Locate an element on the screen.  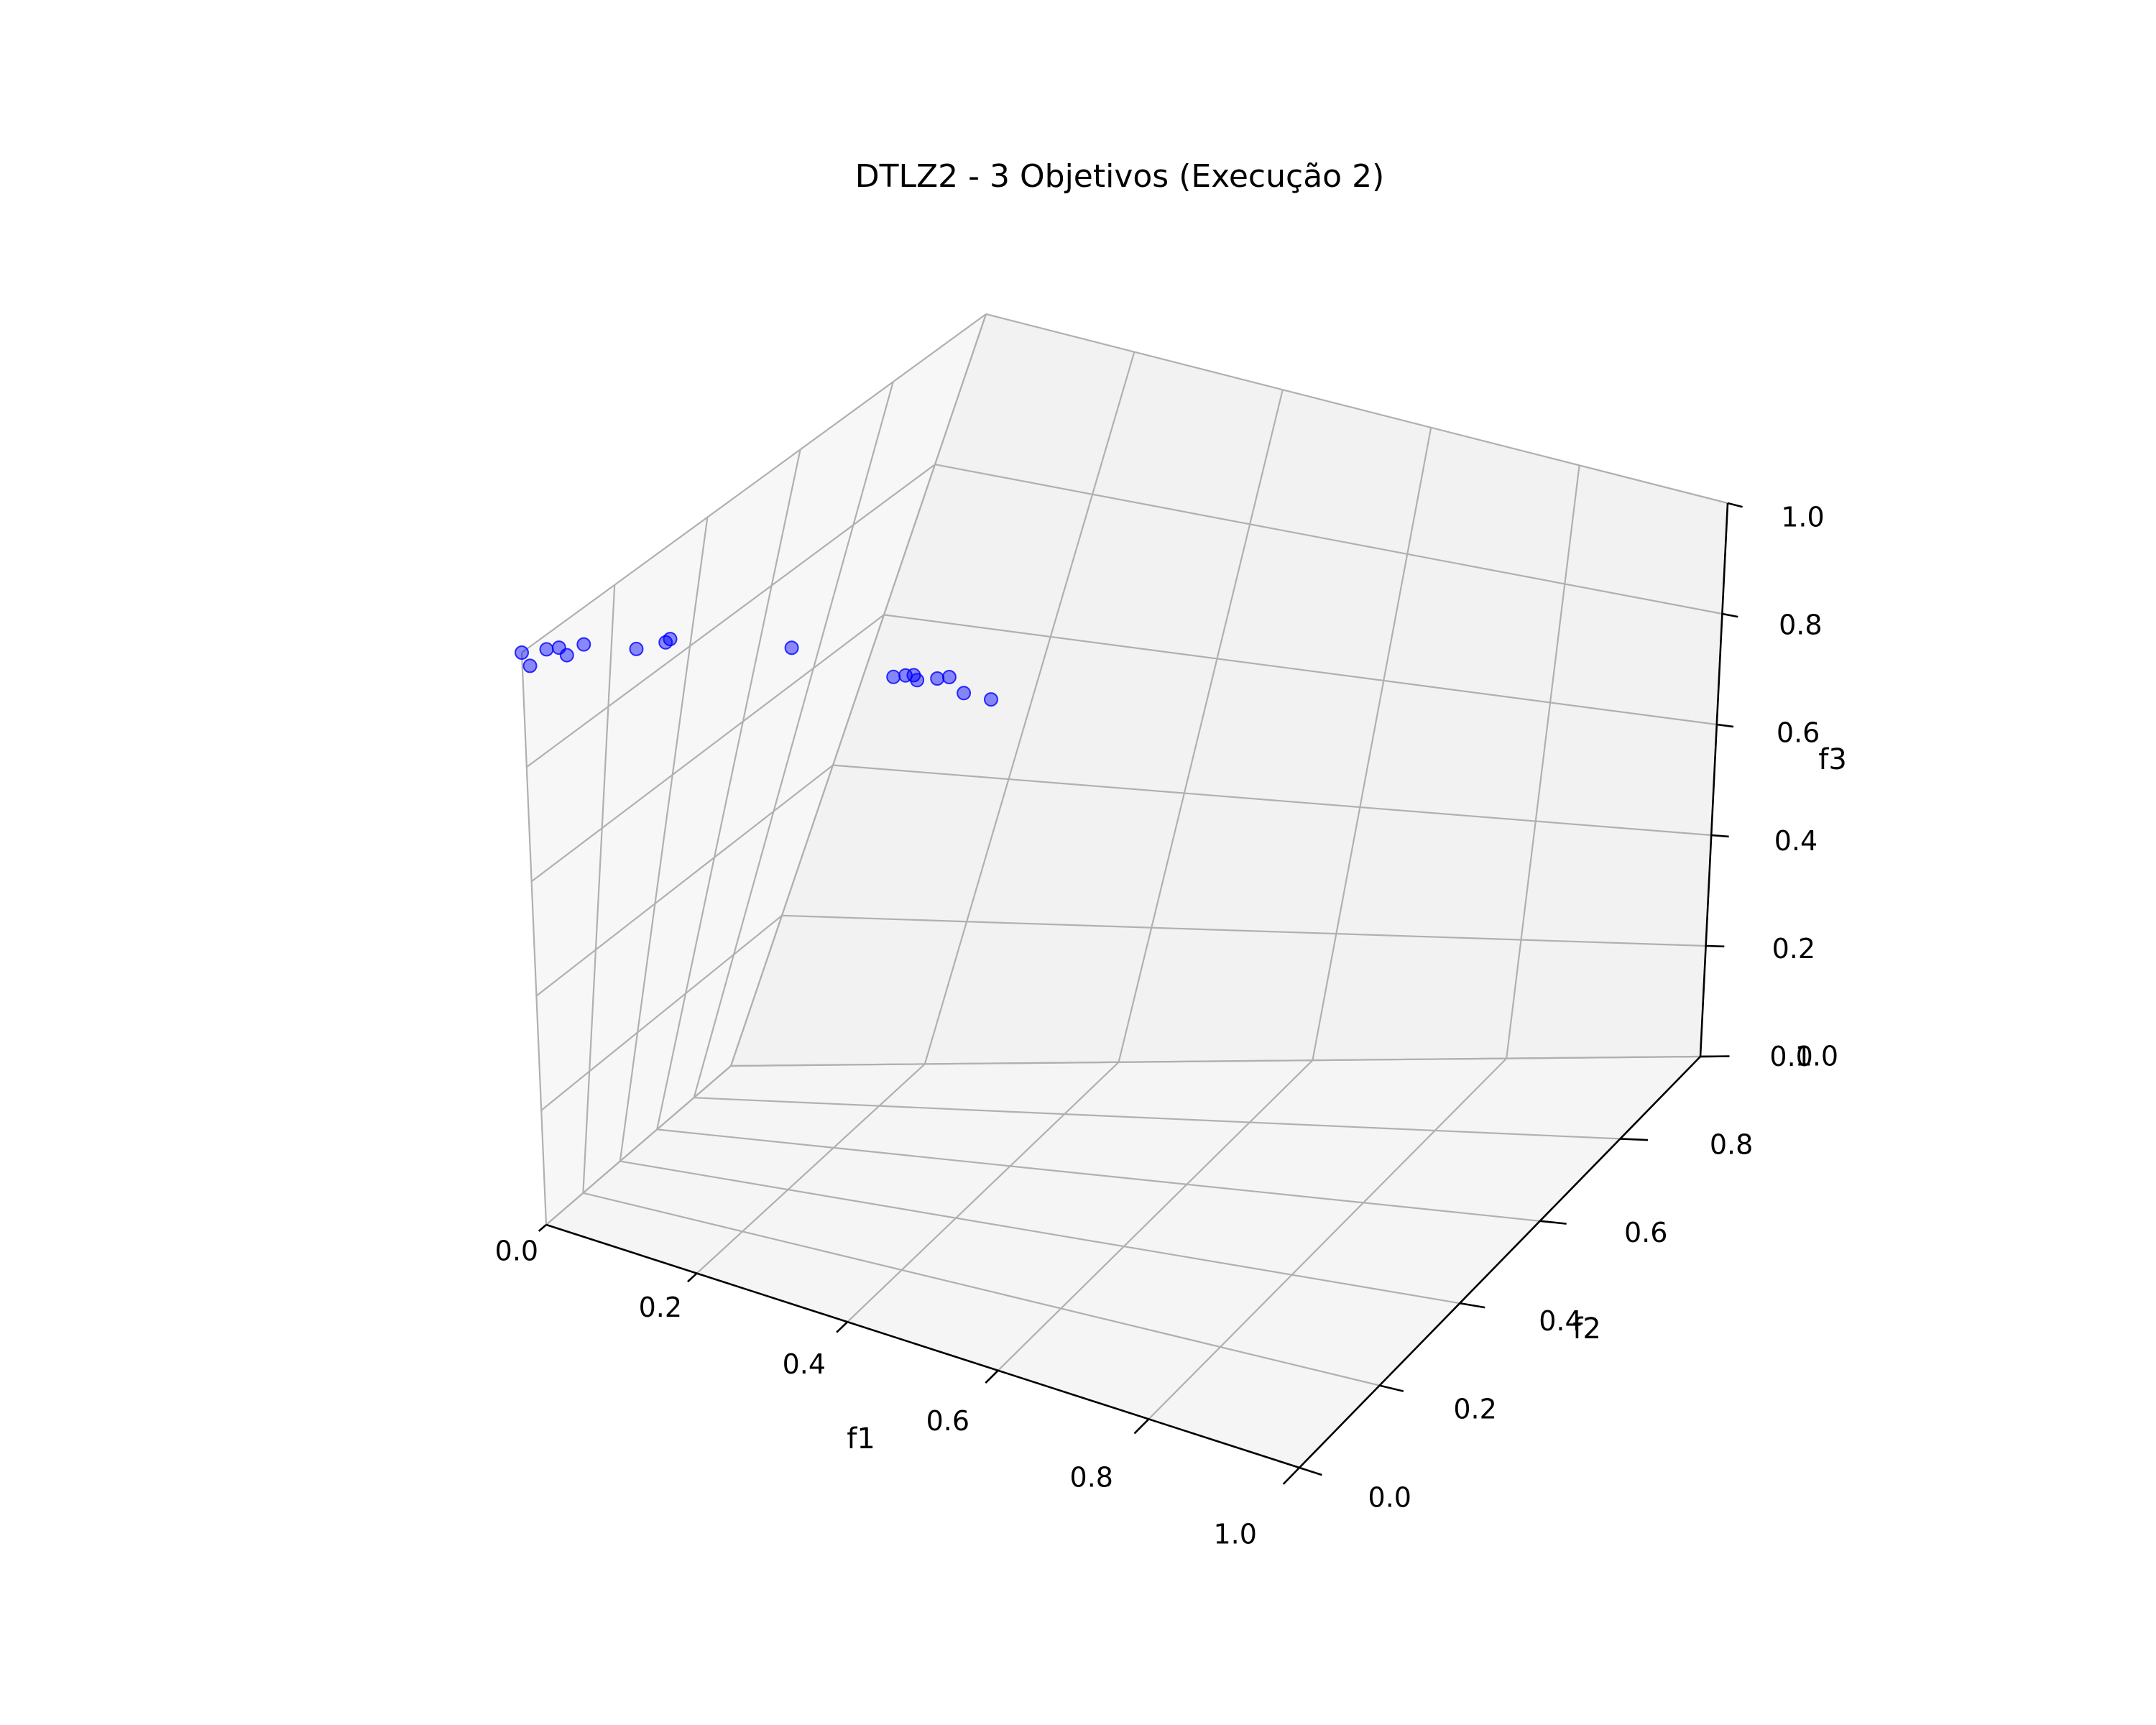
z-tick-label: 0.0 is located at coordinates (1791, 1056).